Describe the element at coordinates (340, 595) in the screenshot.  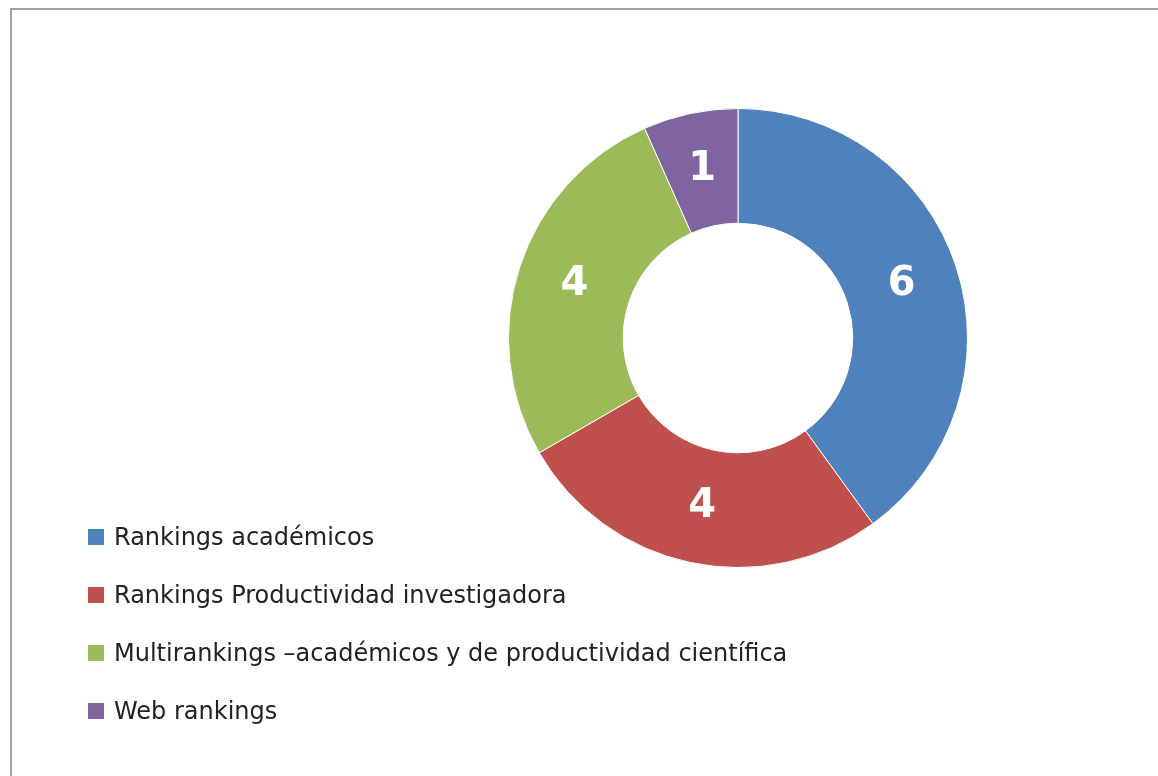
I see `legend-label: Rankings Productividad investigadora` at that location.